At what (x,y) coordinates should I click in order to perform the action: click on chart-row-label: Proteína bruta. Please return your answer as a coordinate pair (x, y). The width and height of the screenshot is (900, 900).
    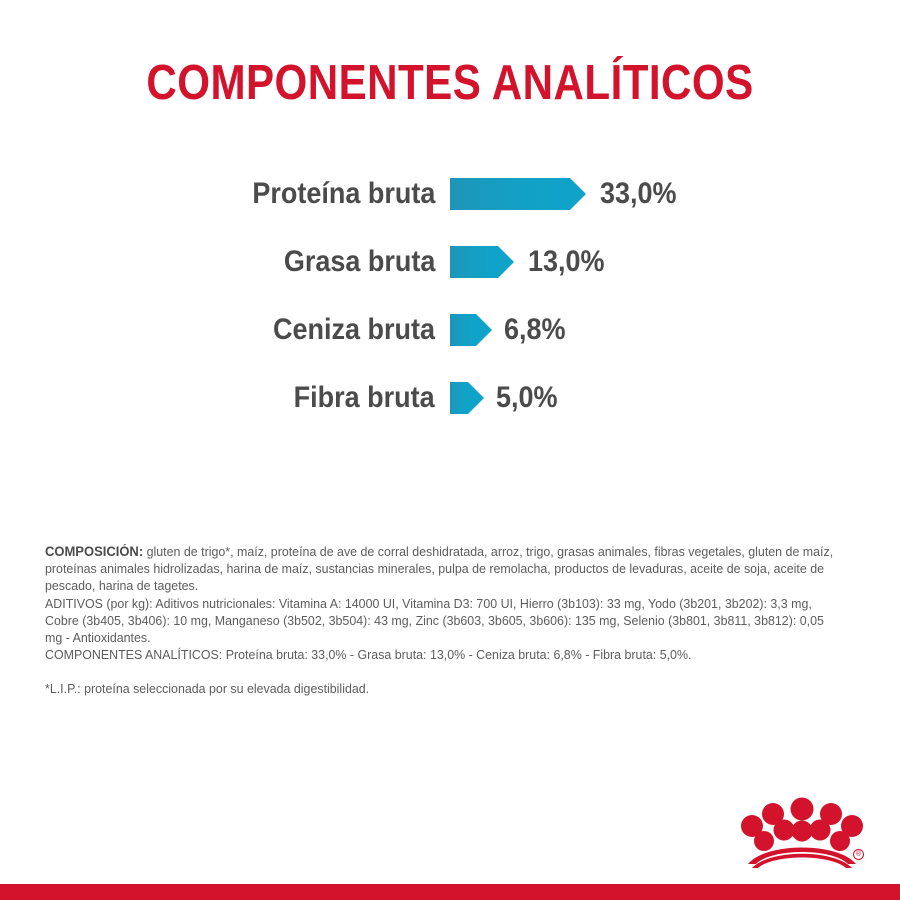
    Looking at the image, I should click on (343, 193).